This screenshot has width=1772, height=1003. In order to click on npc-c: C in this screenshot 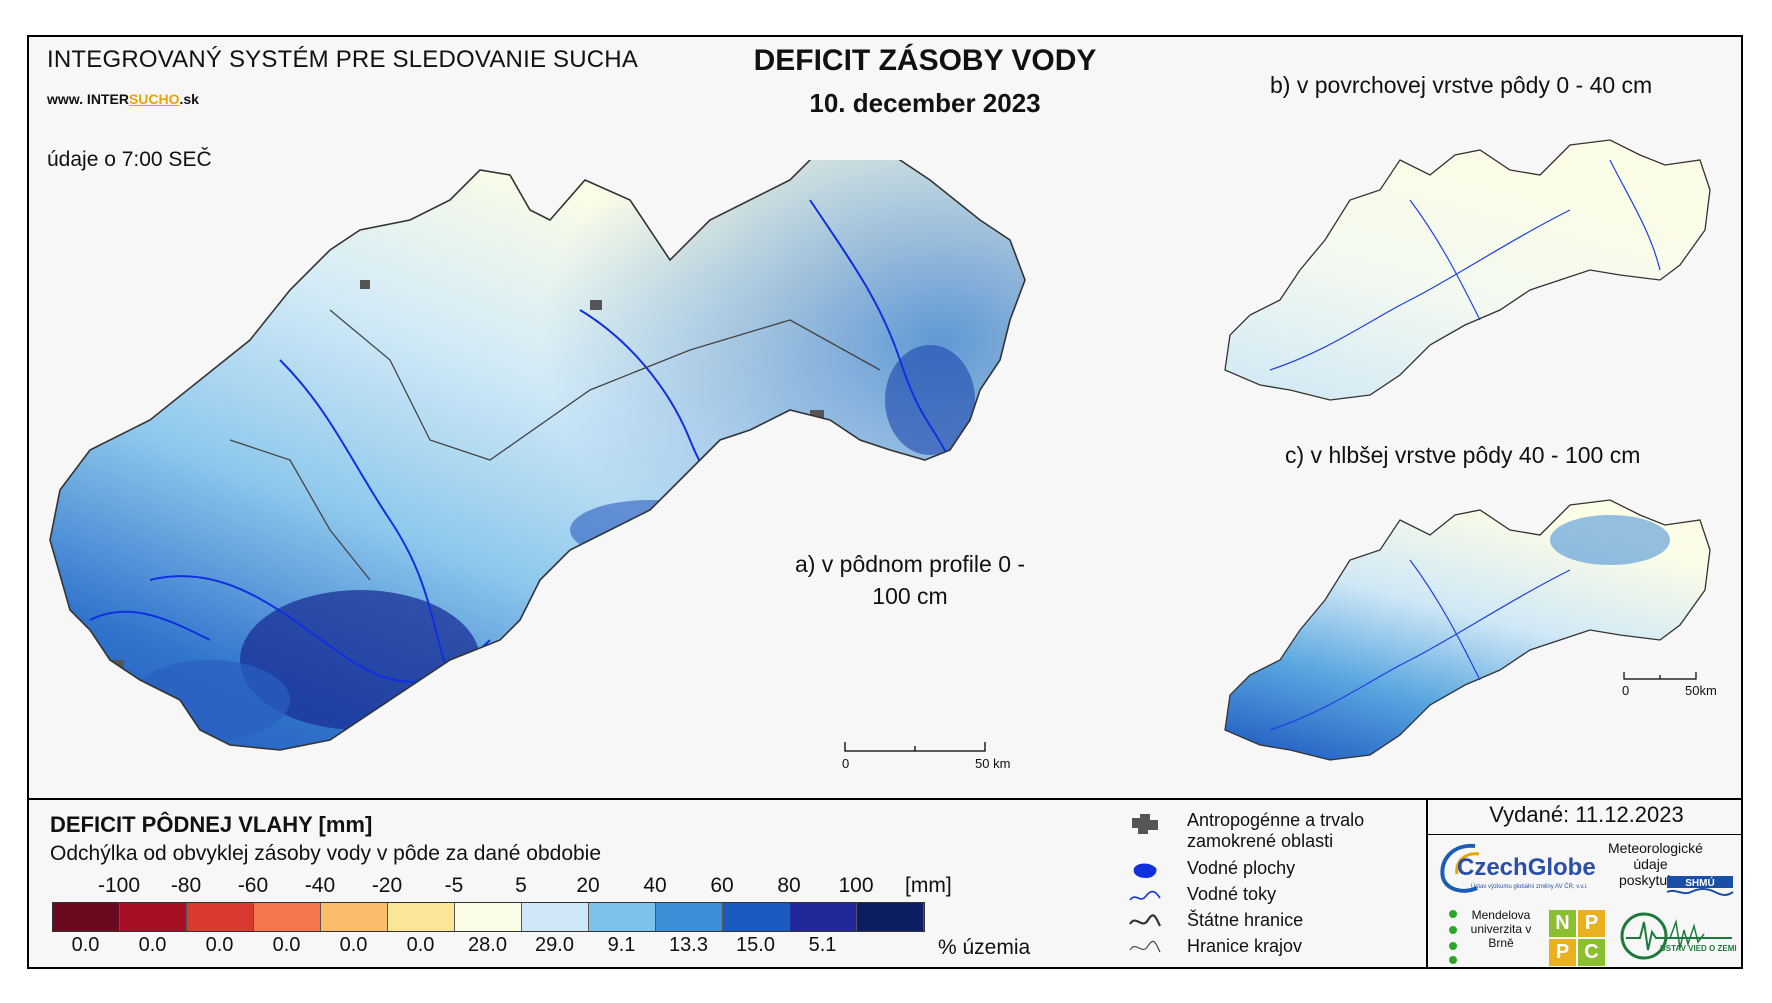, I will do `click(1591, 952)`.